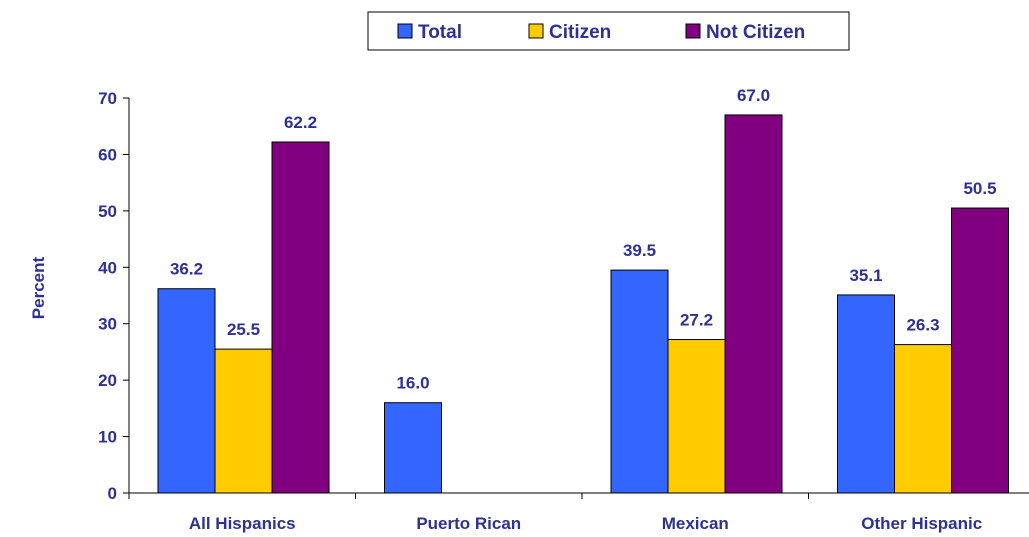  I want to click on x-tick-label: Other Hispanic, so click(921, 523).